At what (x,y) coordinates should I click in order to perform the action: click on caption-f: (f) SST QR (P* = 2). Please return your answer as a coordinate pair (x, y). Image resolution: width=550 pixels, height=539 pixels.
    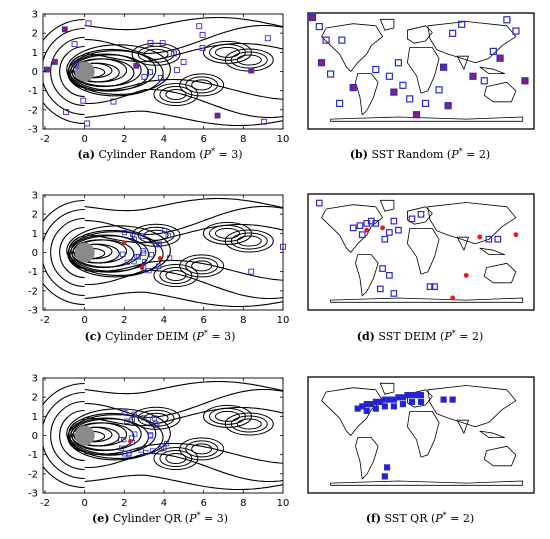
    Looking at the image, I should click on (420, 518).